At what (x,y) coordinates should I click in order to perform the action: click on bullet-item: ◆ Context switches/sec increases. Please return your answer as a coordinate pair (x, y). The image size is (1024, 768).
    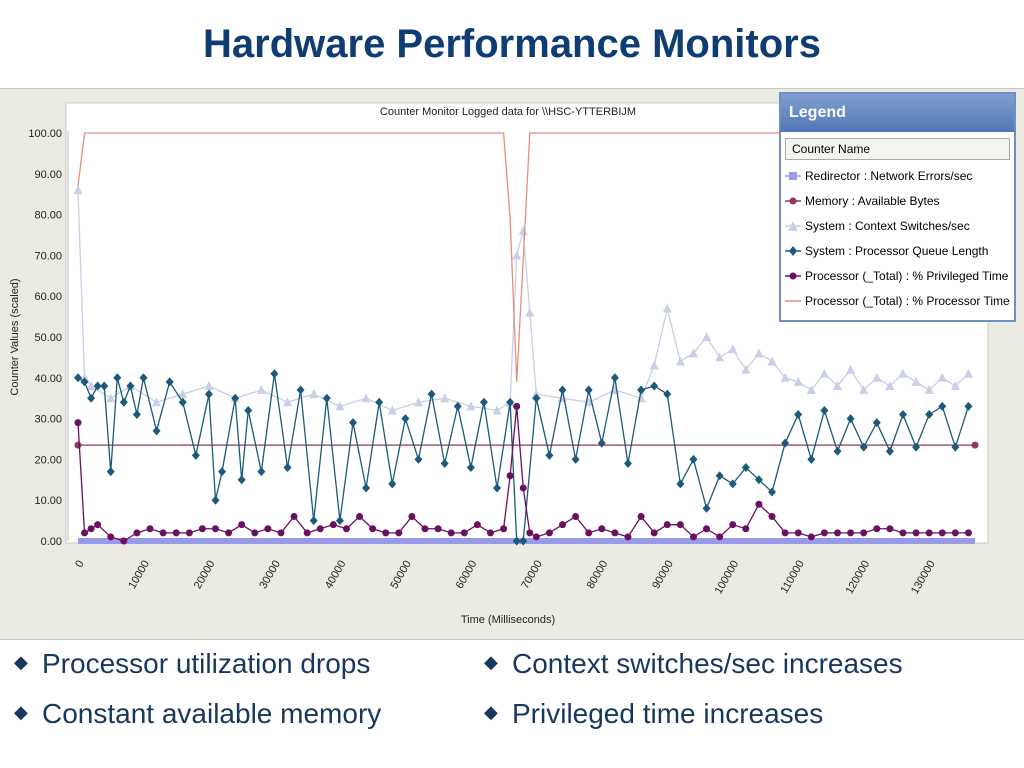
    Looking at the image, I should click on (693, 664).